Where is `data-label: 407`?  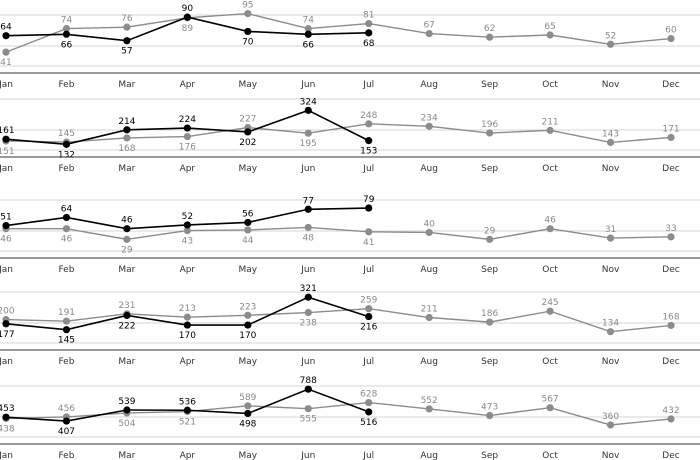 data-label: 407 is located at coordinates (66, 432).